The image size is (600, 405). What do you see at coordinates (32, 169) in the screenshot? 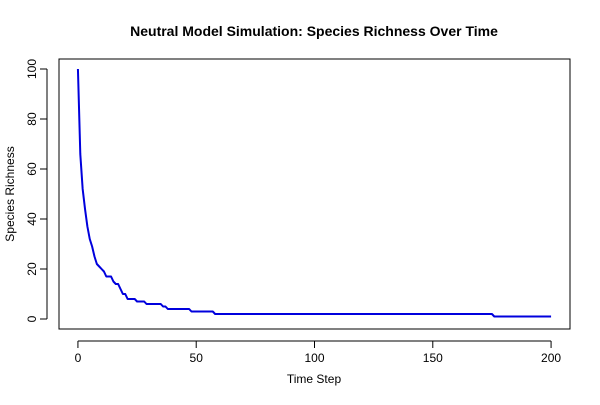
I see `y-tick-label: 60` at bounding box center [32, 169].